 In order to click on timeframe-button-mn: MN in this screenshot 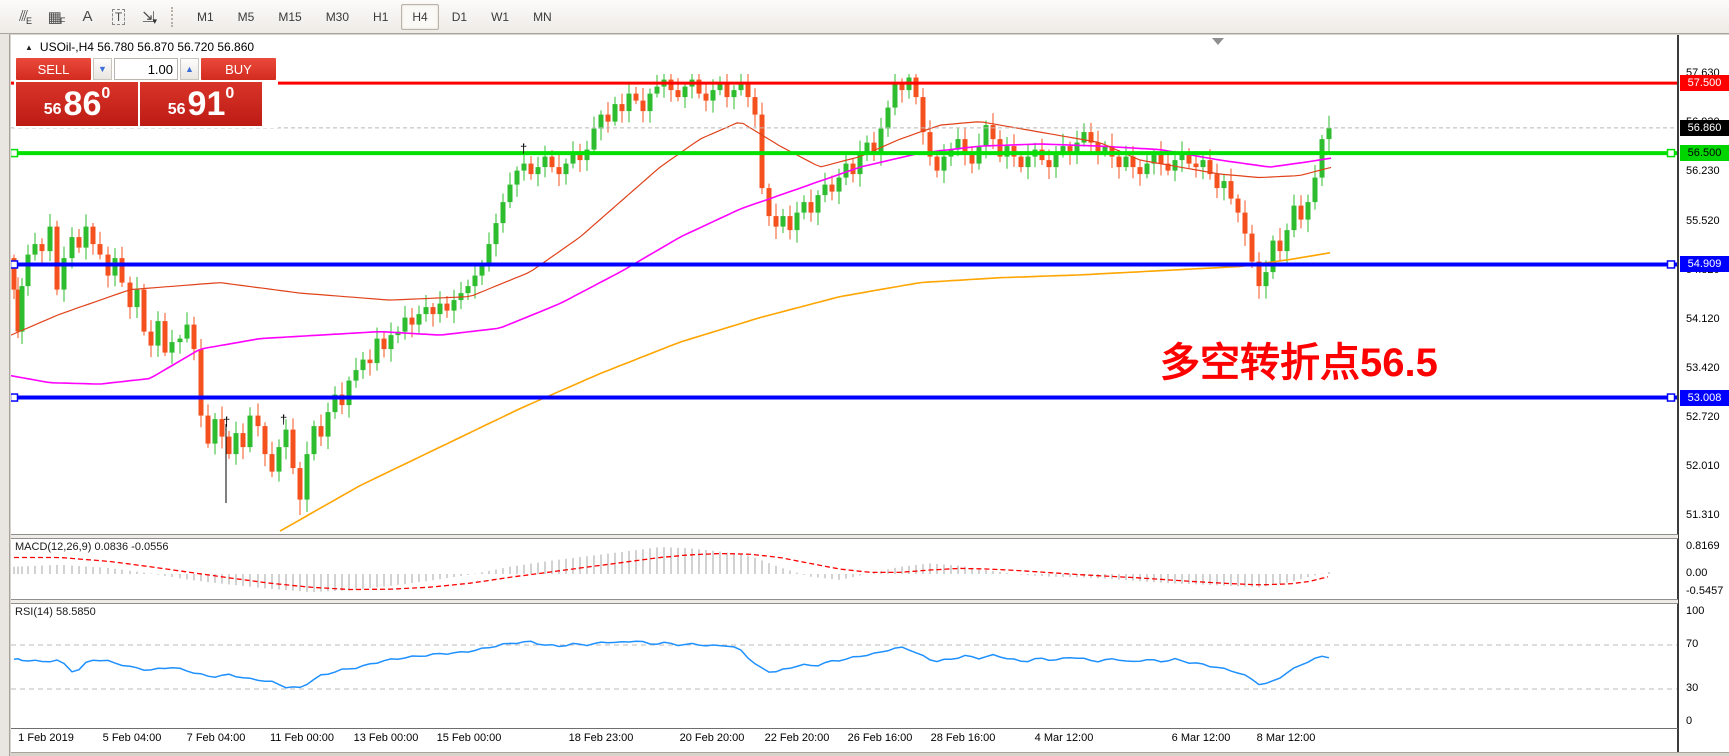, I will do `click(542, 16)`.